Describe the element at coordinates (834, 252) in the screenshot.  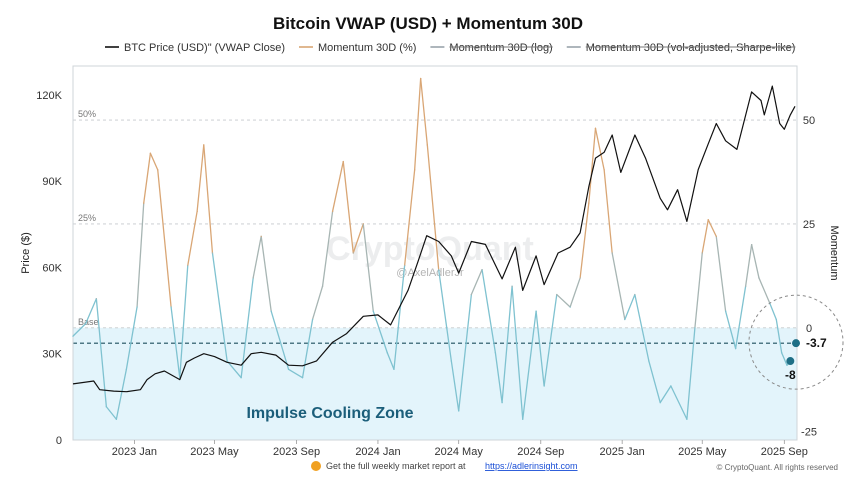
I see `right-axis-label: Momentum` at that location.